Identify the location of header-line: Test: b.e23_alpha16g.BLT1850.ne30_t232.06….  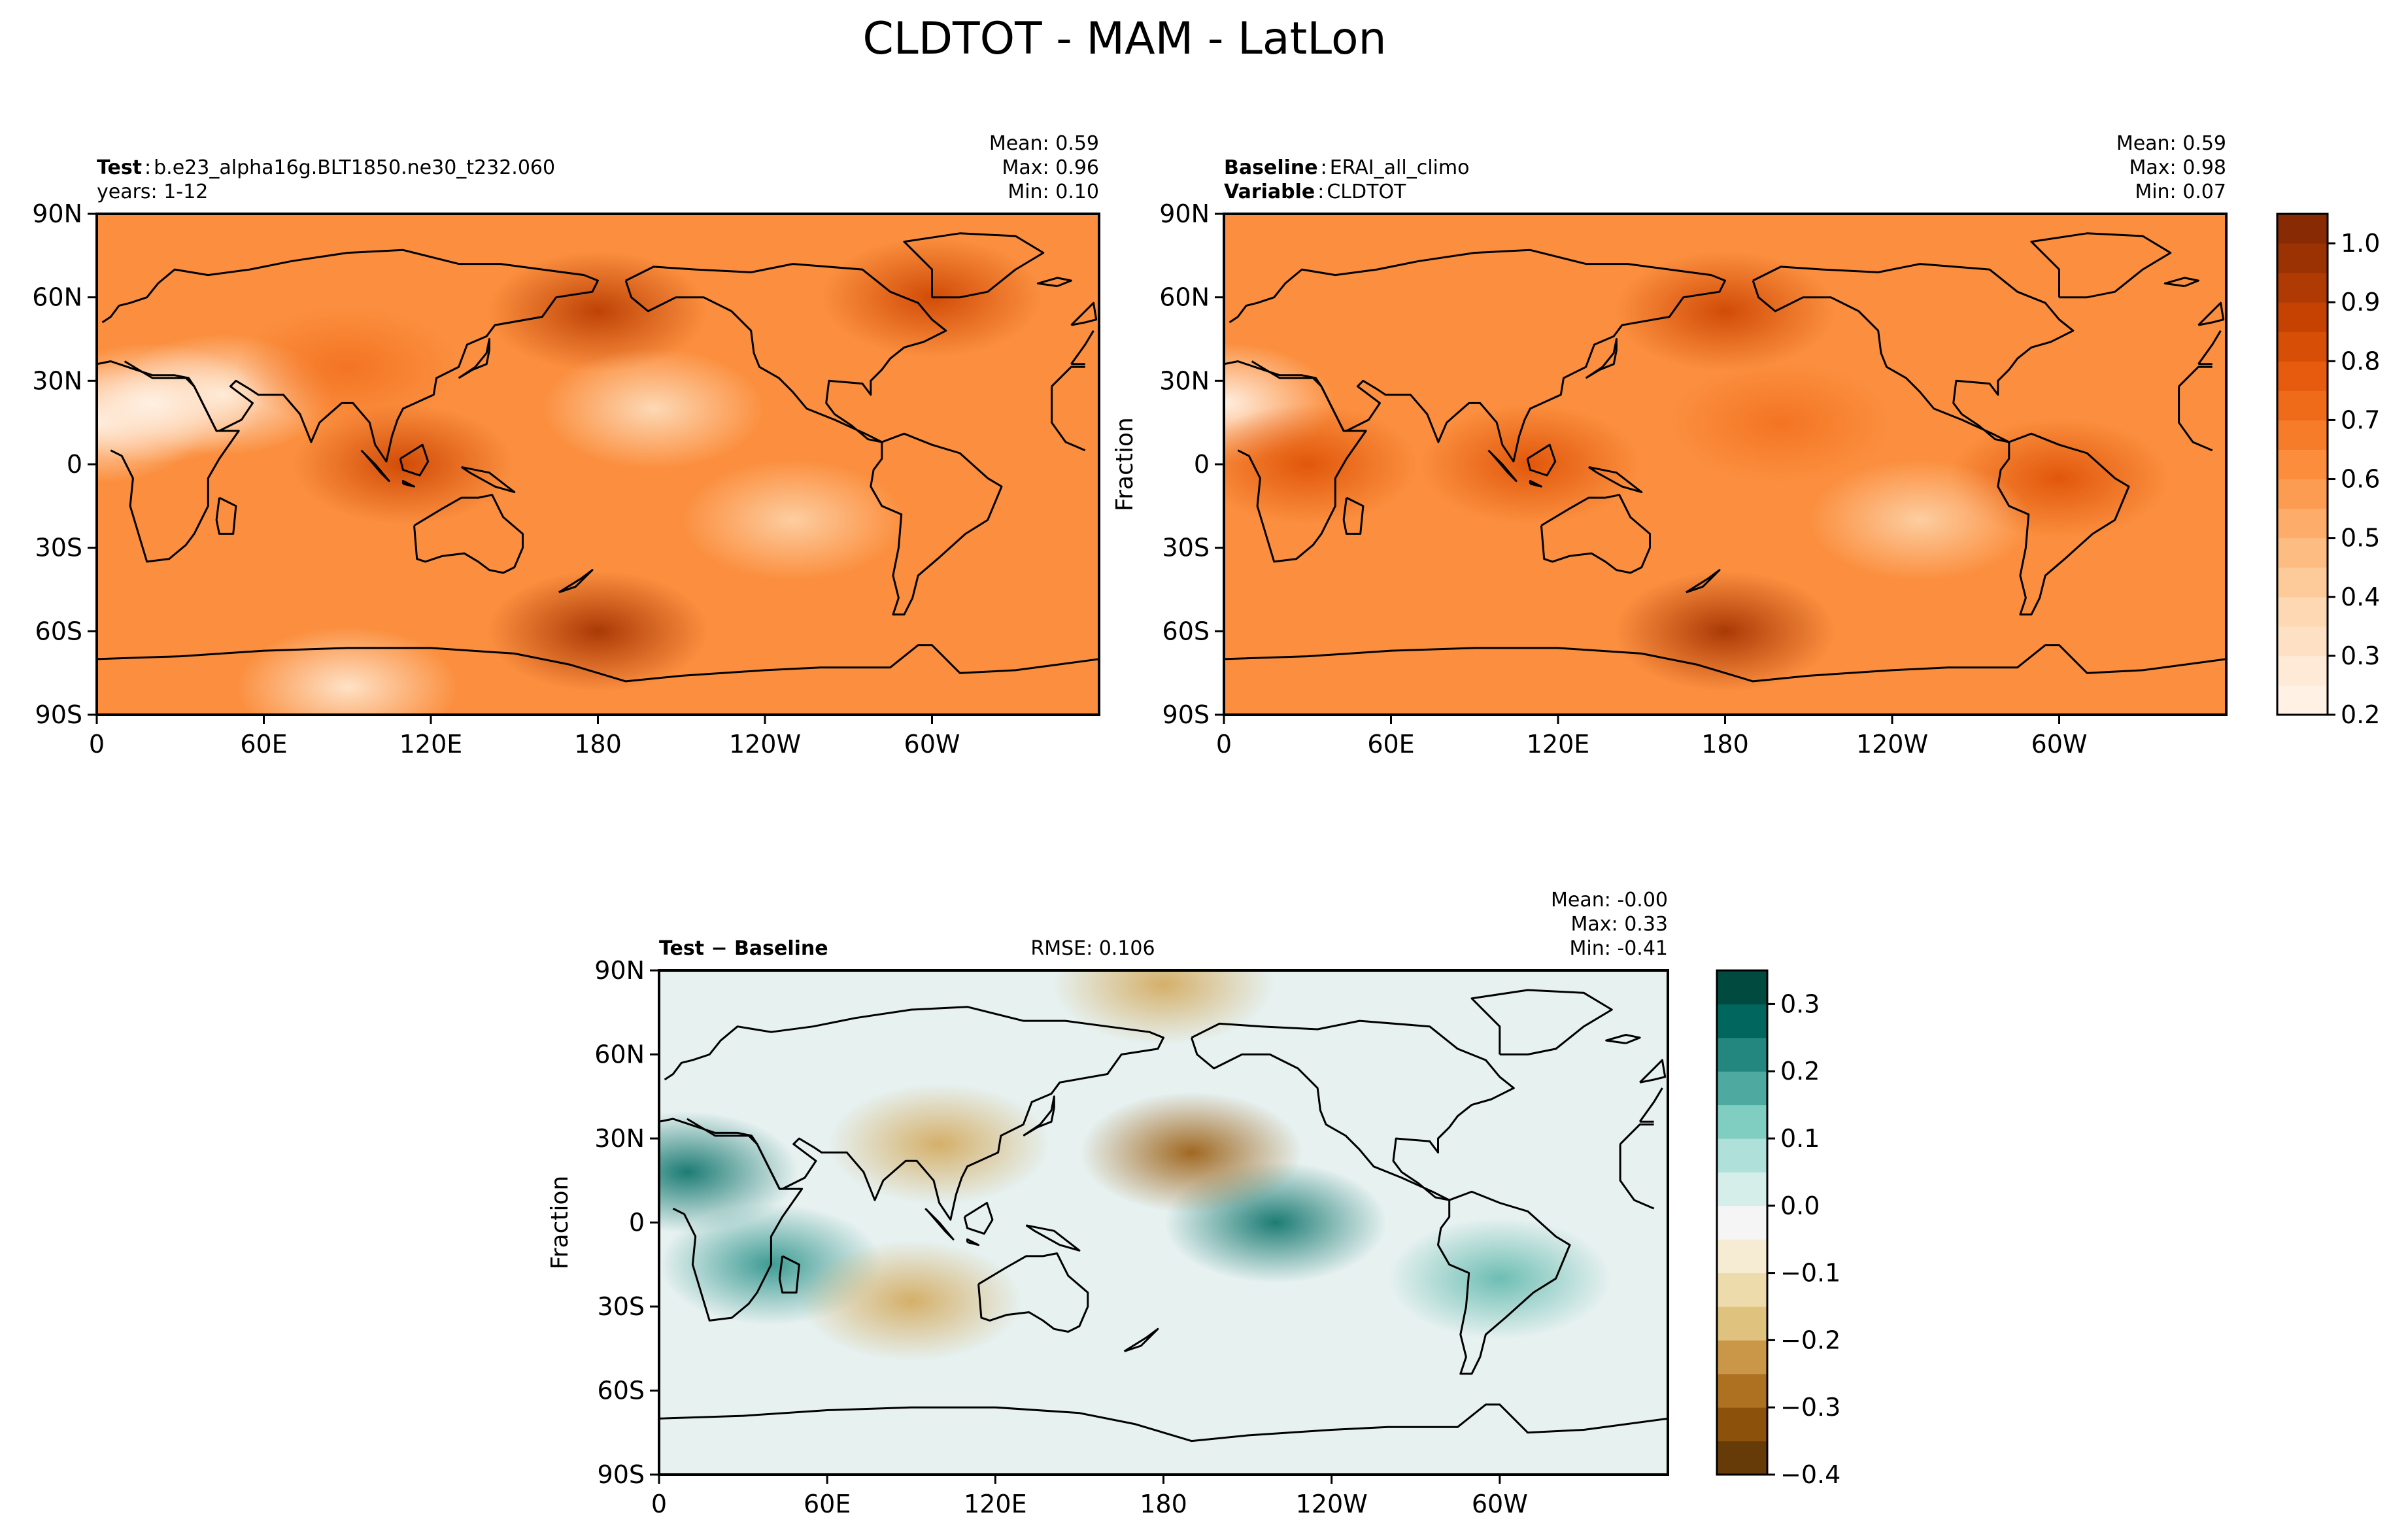
(326, 167).